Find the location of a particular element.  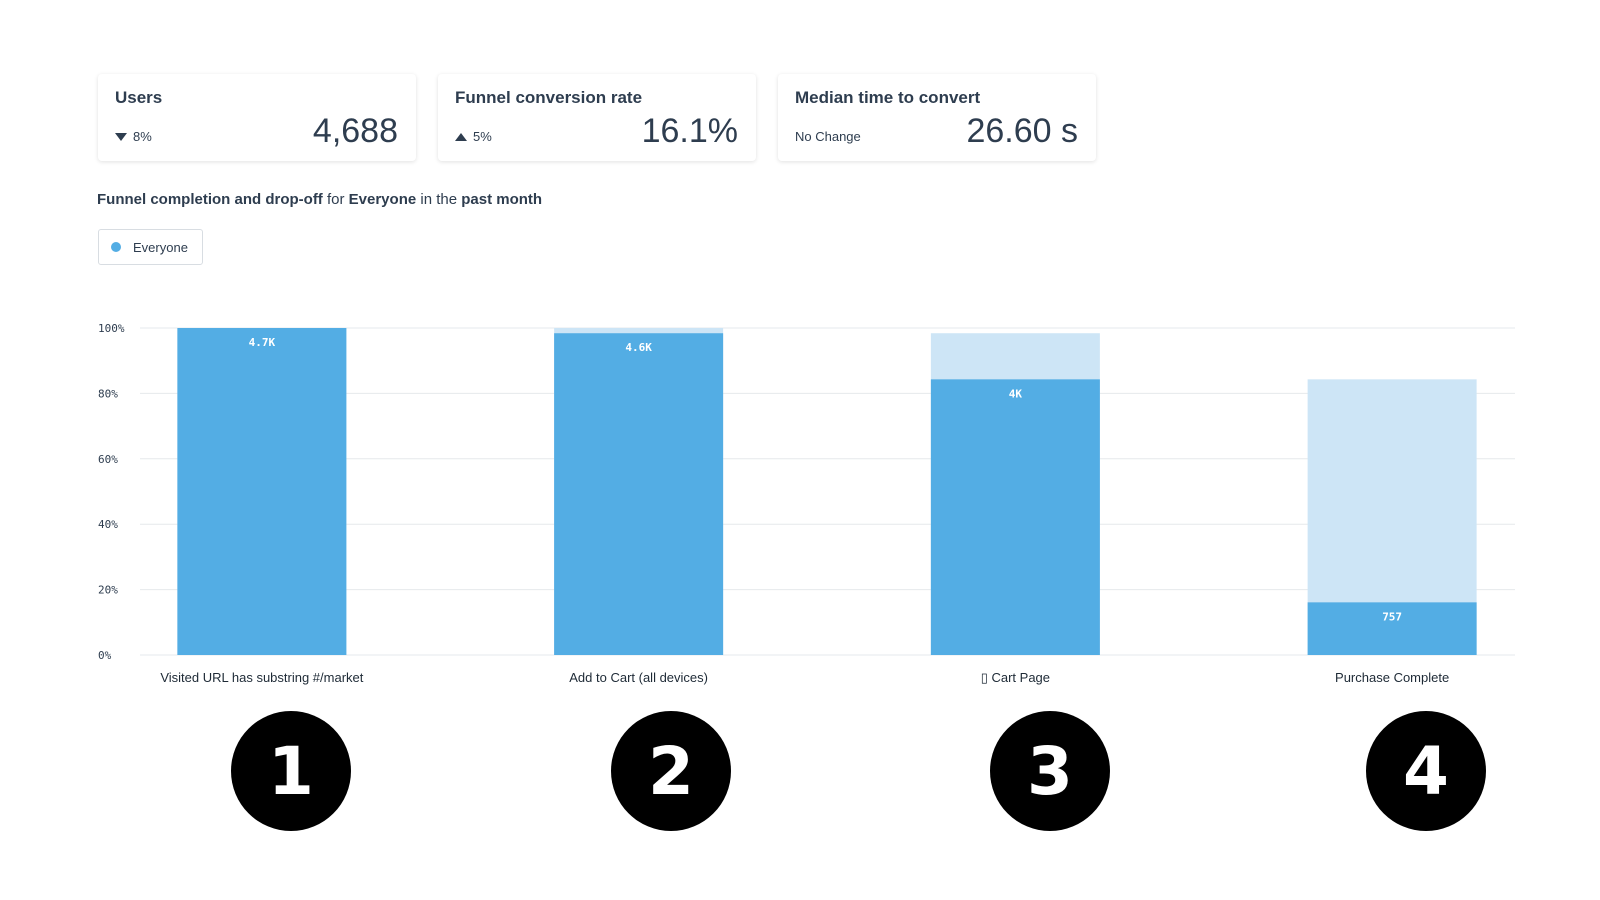

trend-up-icon is located at coordinates (461, 136).